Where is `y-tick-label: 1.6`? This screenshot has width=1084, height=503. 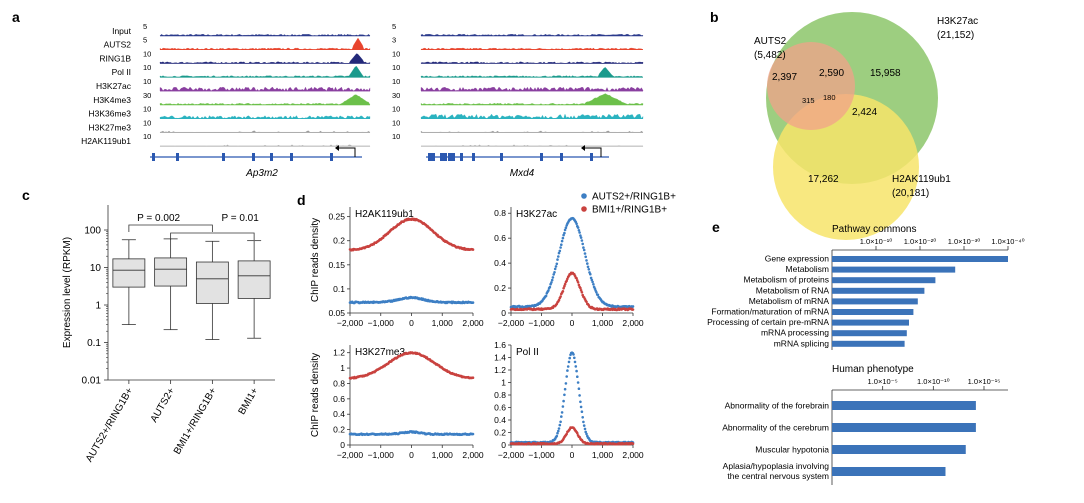 y-tick-label: 1.6 is located at coordinates (500, 345).